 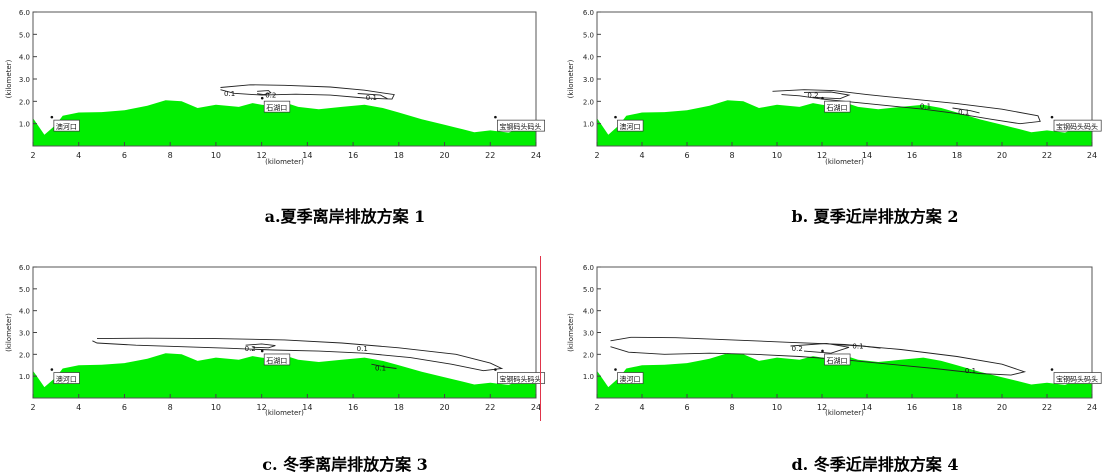 What do you see at coordinates (262, 155) in the screenshot?
I see `x-tick-label: 12` at bounding box center [262, 155].